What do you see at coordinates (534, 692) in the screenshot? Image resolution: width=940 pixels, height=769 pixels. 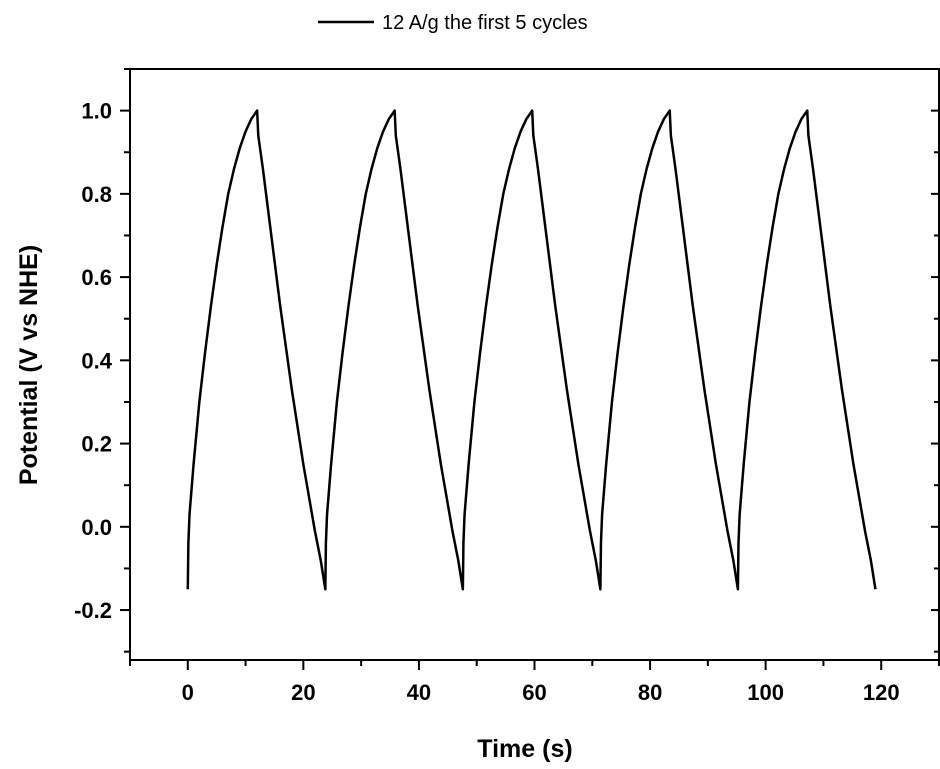 I see `x-tick-label: 60` at bounding box center [534, 692].